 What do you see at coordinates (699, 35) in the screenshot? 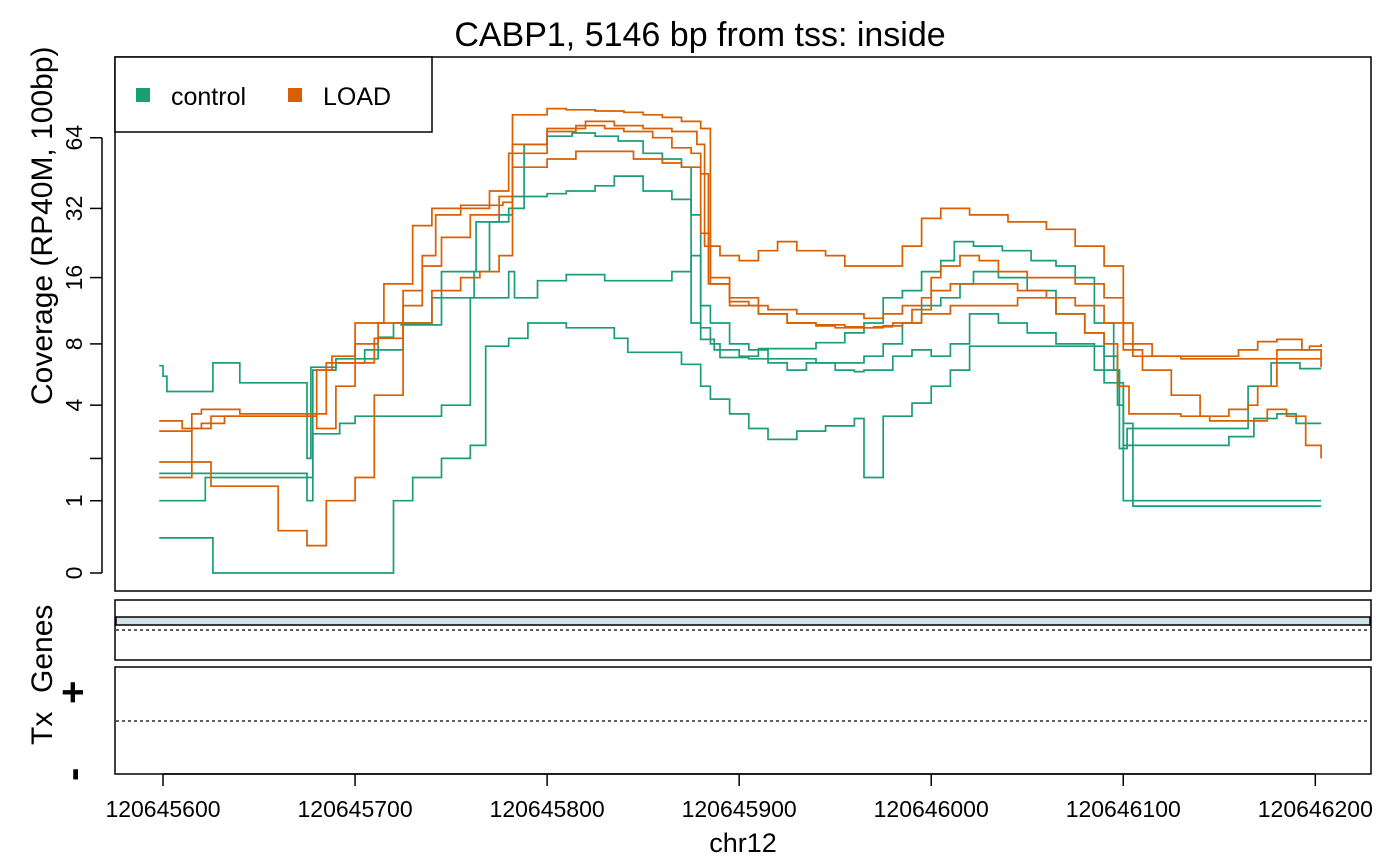
I see `chart-title: CABP1, 5146 bp from tss: inside` at bounding box center [699, 35].